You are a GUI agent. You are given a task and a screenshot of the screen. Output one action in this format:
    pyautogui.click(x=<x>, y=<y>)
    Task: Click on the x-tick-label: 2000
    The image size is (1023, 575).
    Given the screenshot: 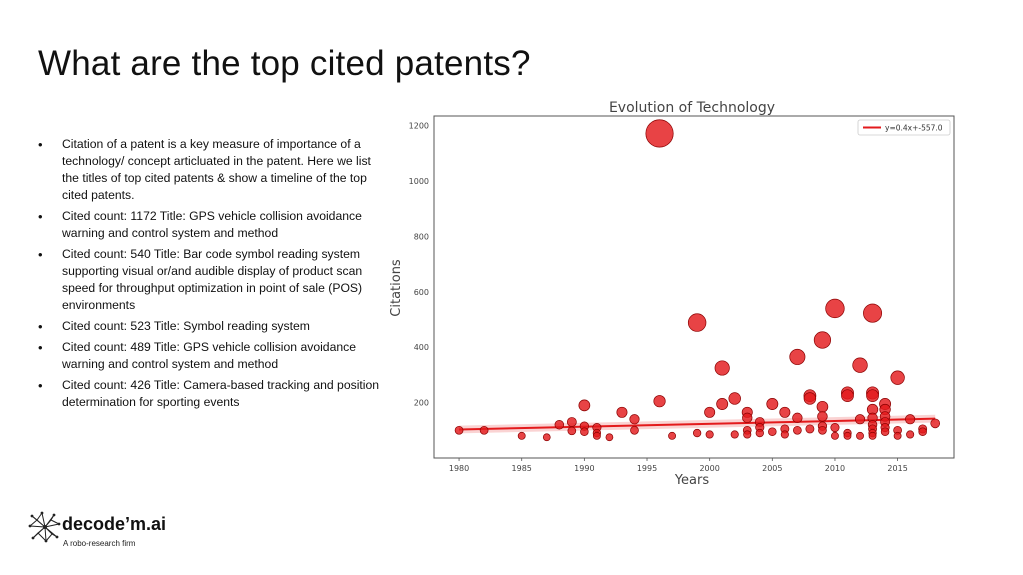 What is the action you would take?
    pyautogui.click(x=709, y=468)
    